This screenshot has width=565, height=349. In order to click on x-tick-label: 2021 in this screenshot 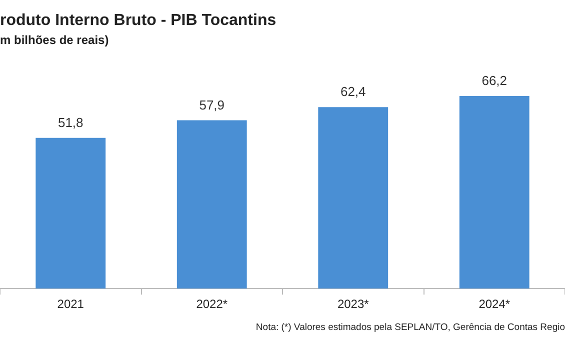, I will do `click(70, 304)`.